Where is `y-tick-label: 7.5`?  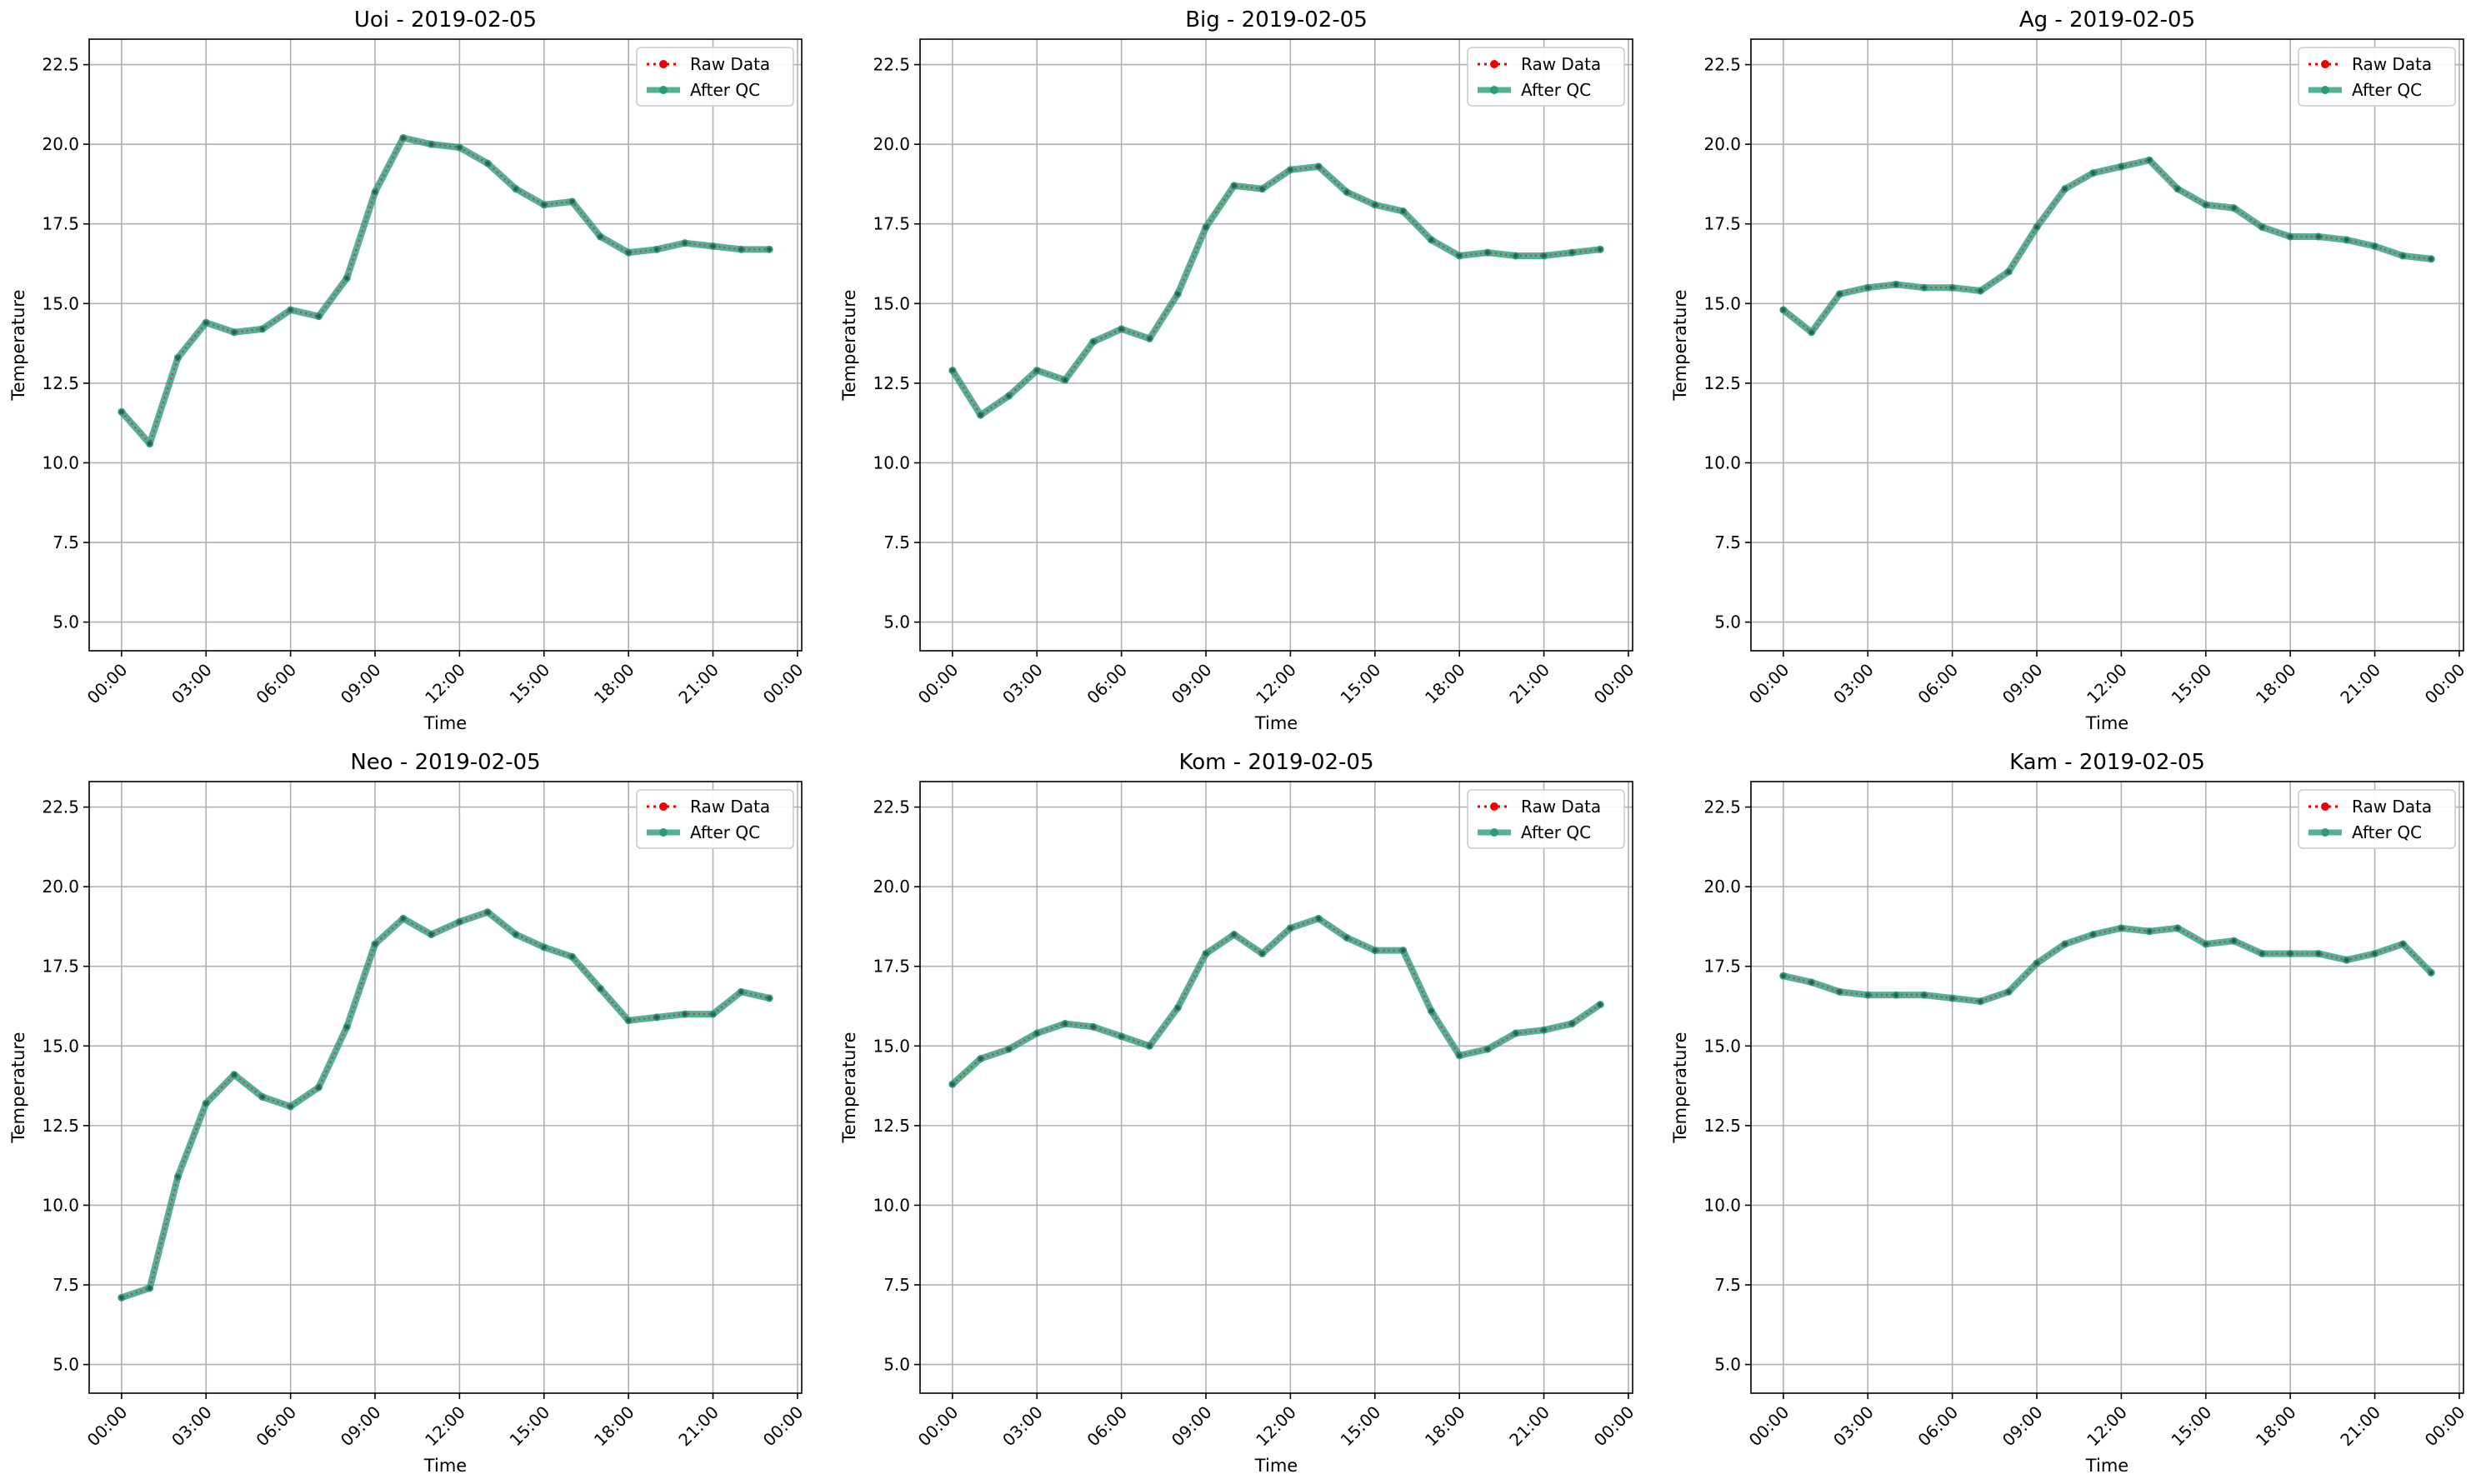
y-tick-label: 7.5 is located at coordinates (896, 1285).